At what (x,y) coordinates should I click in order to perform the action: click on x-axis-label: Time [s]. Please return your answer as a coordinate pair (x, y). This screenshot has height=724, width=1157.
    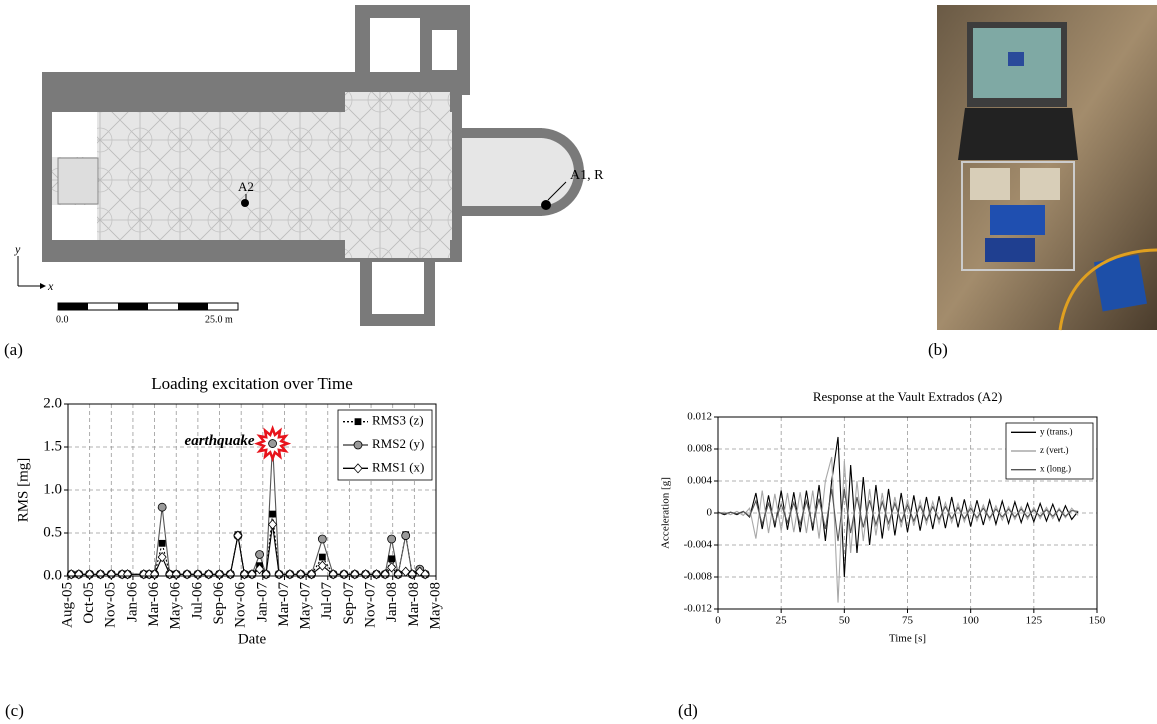
    Looking at the image, I should click on (907, 639).